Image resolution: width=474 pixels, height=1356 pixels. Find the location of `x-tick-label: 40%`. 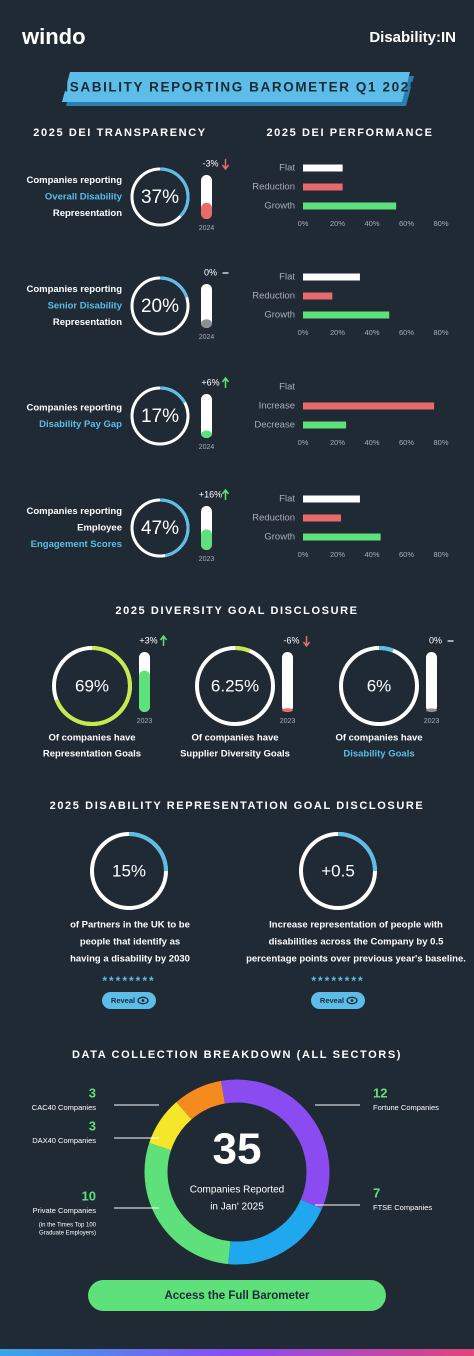

x-tick-label: 40% is located at coordinates (371, 332).